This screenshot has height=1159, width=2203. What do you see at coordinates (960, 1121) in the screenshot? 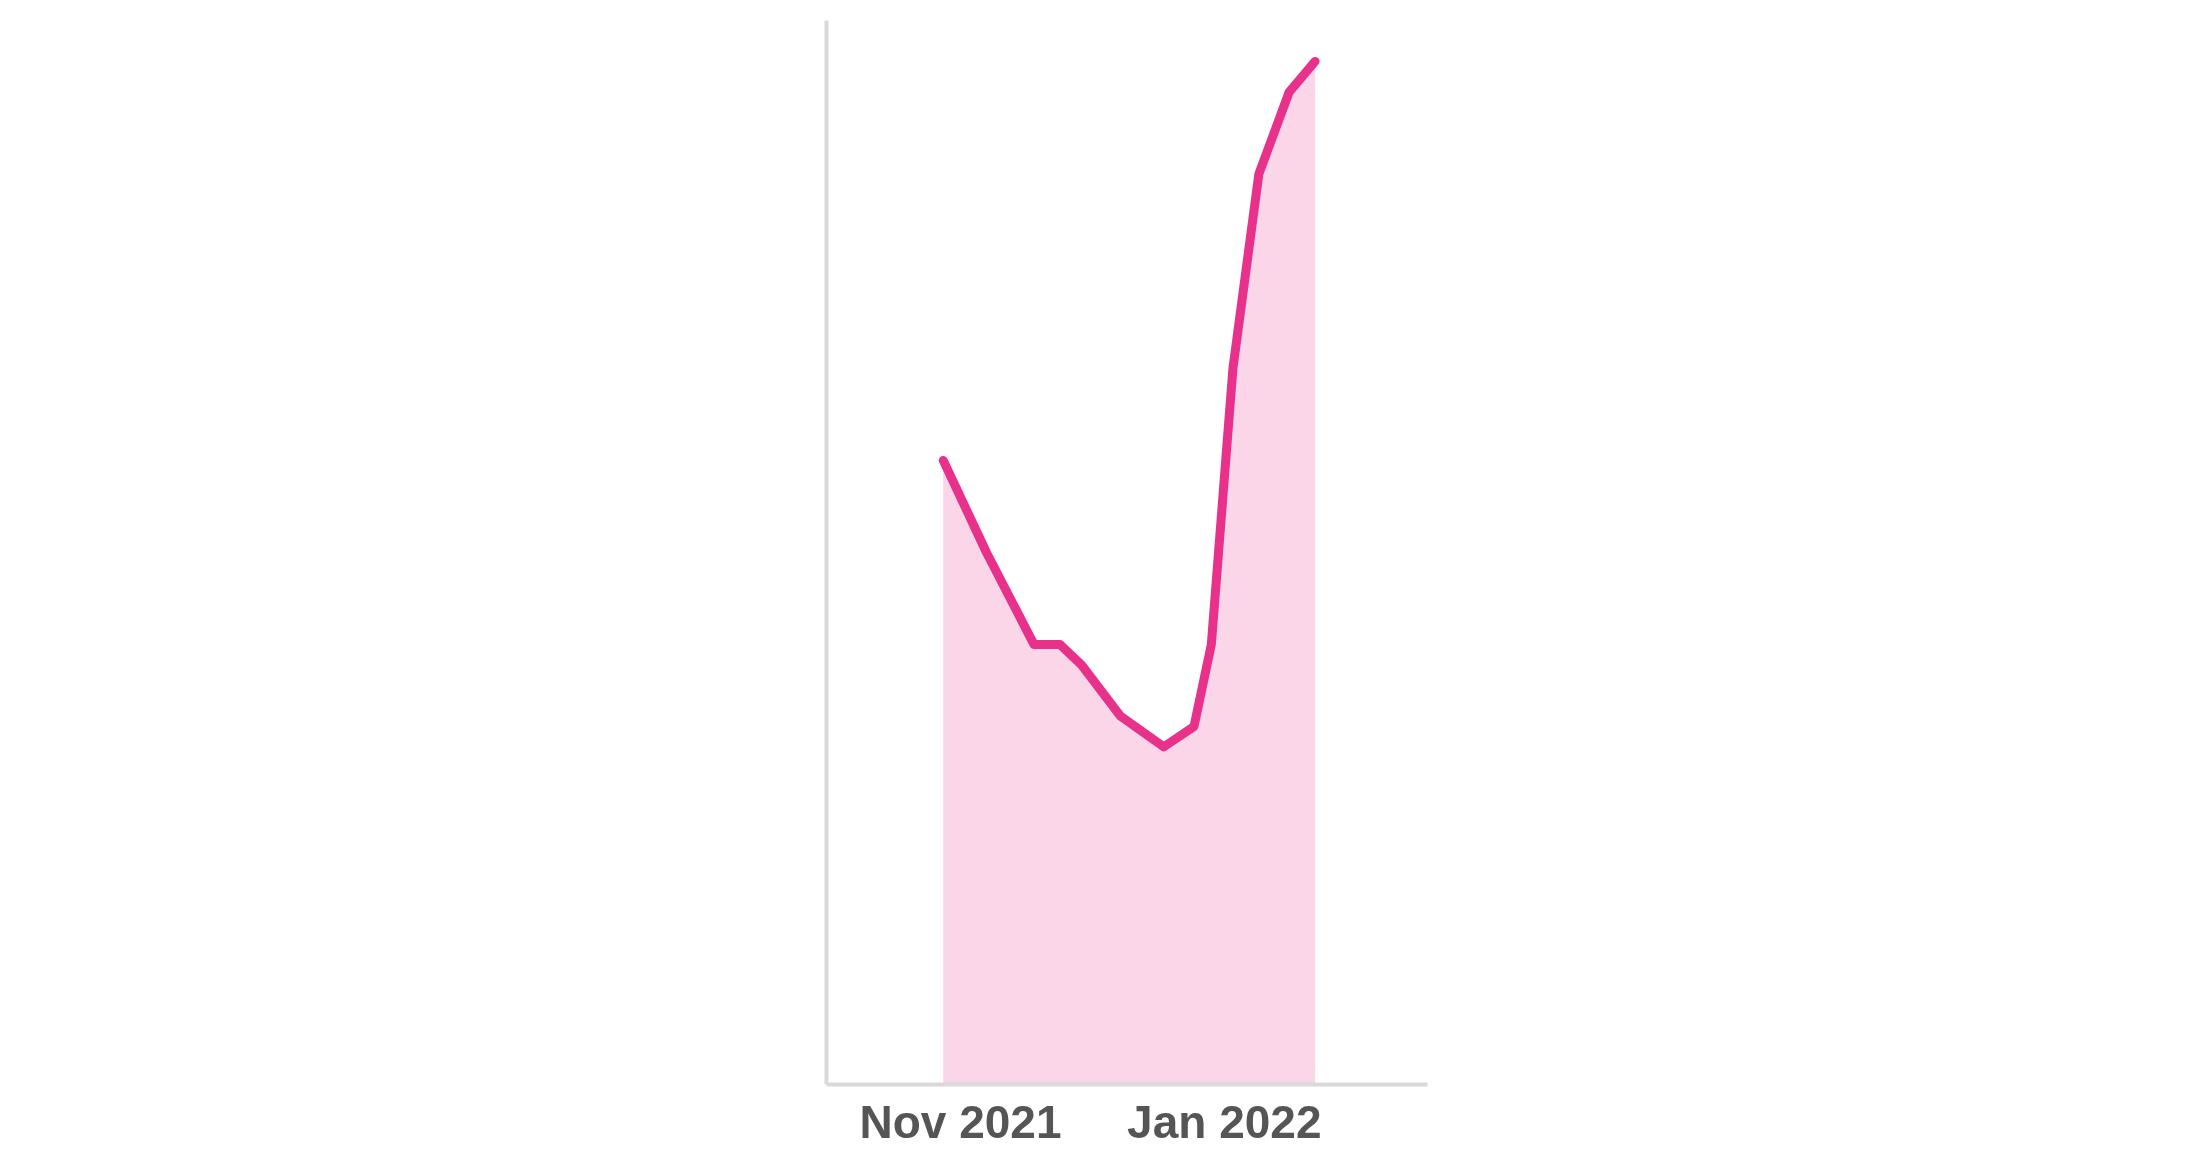
I see `x-tick-label: Nov 2021` at bounding box center [960, 1121].